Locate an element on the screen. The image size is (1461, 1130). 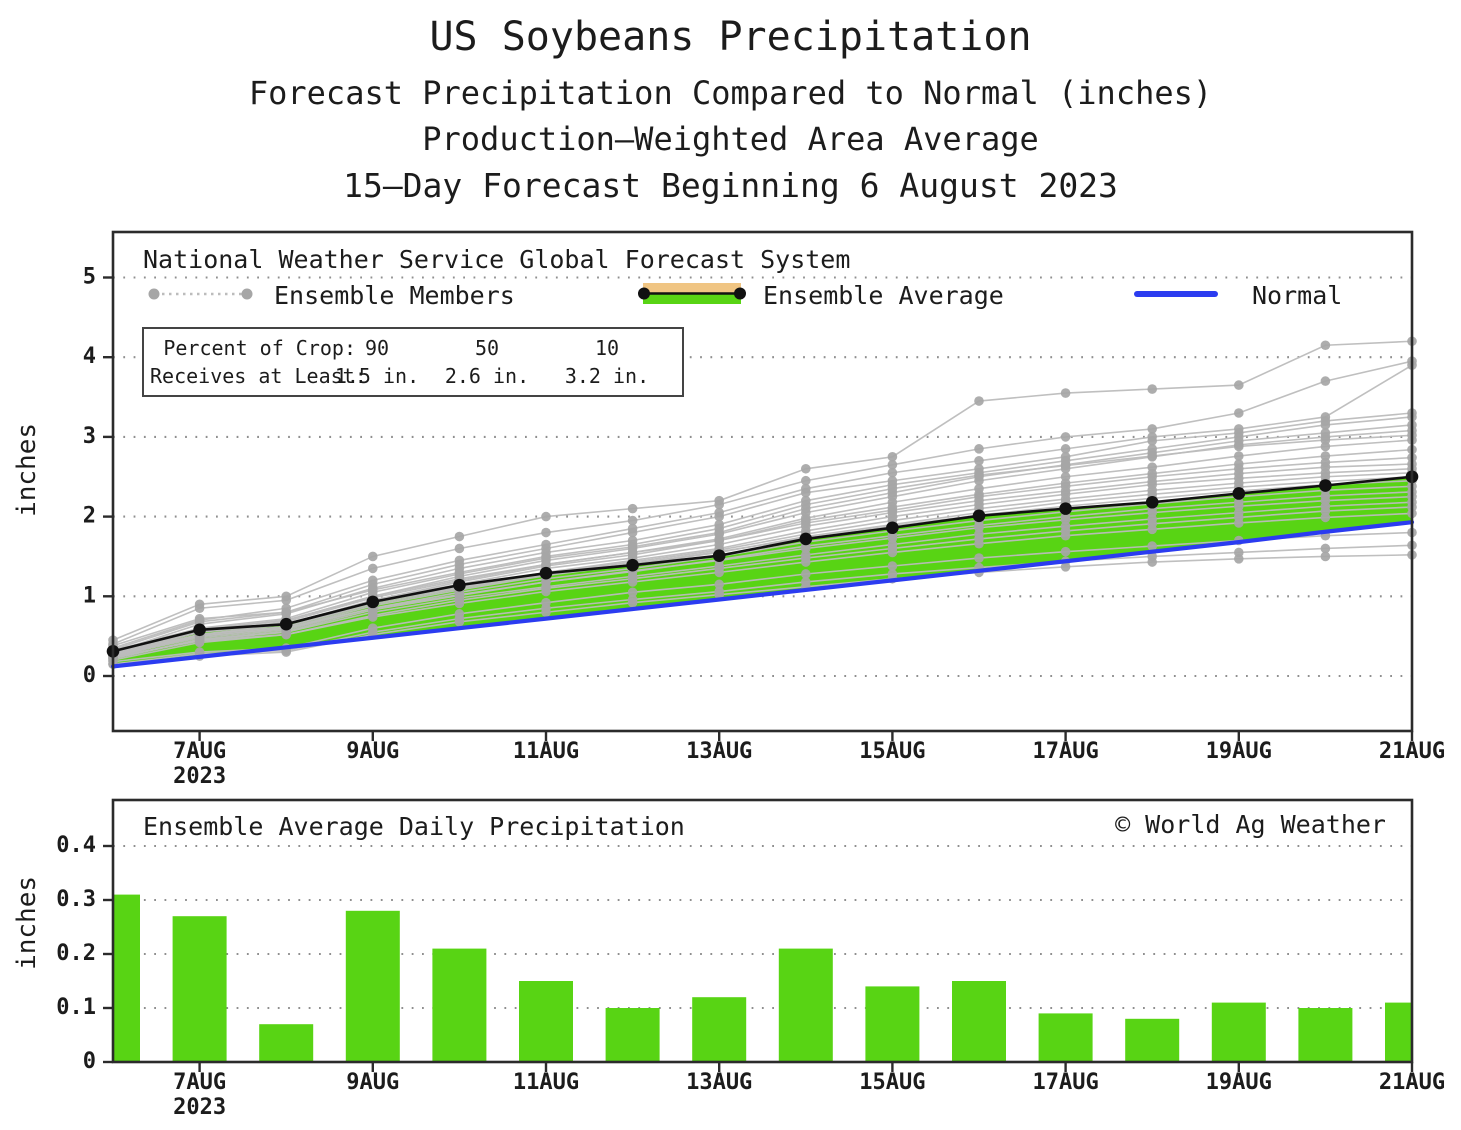
normal-key-icon is located at coordinates (1176, 294).